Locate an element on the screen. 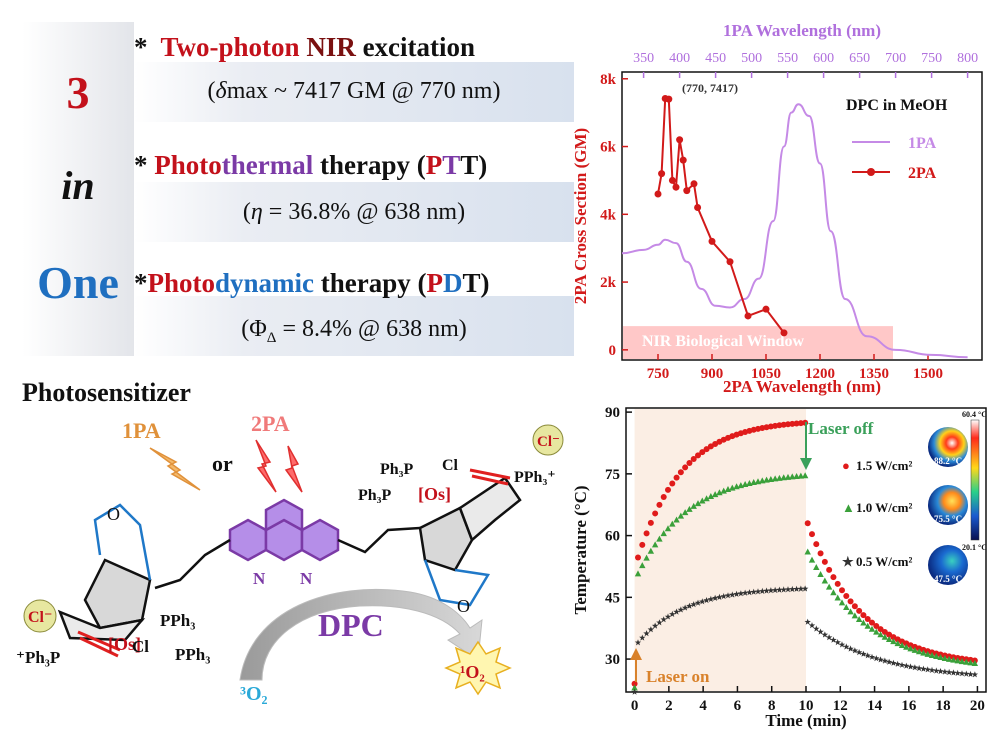 The image size is (1000, 734). x-tick-label: 1350 is located at coordinates (874, 374).